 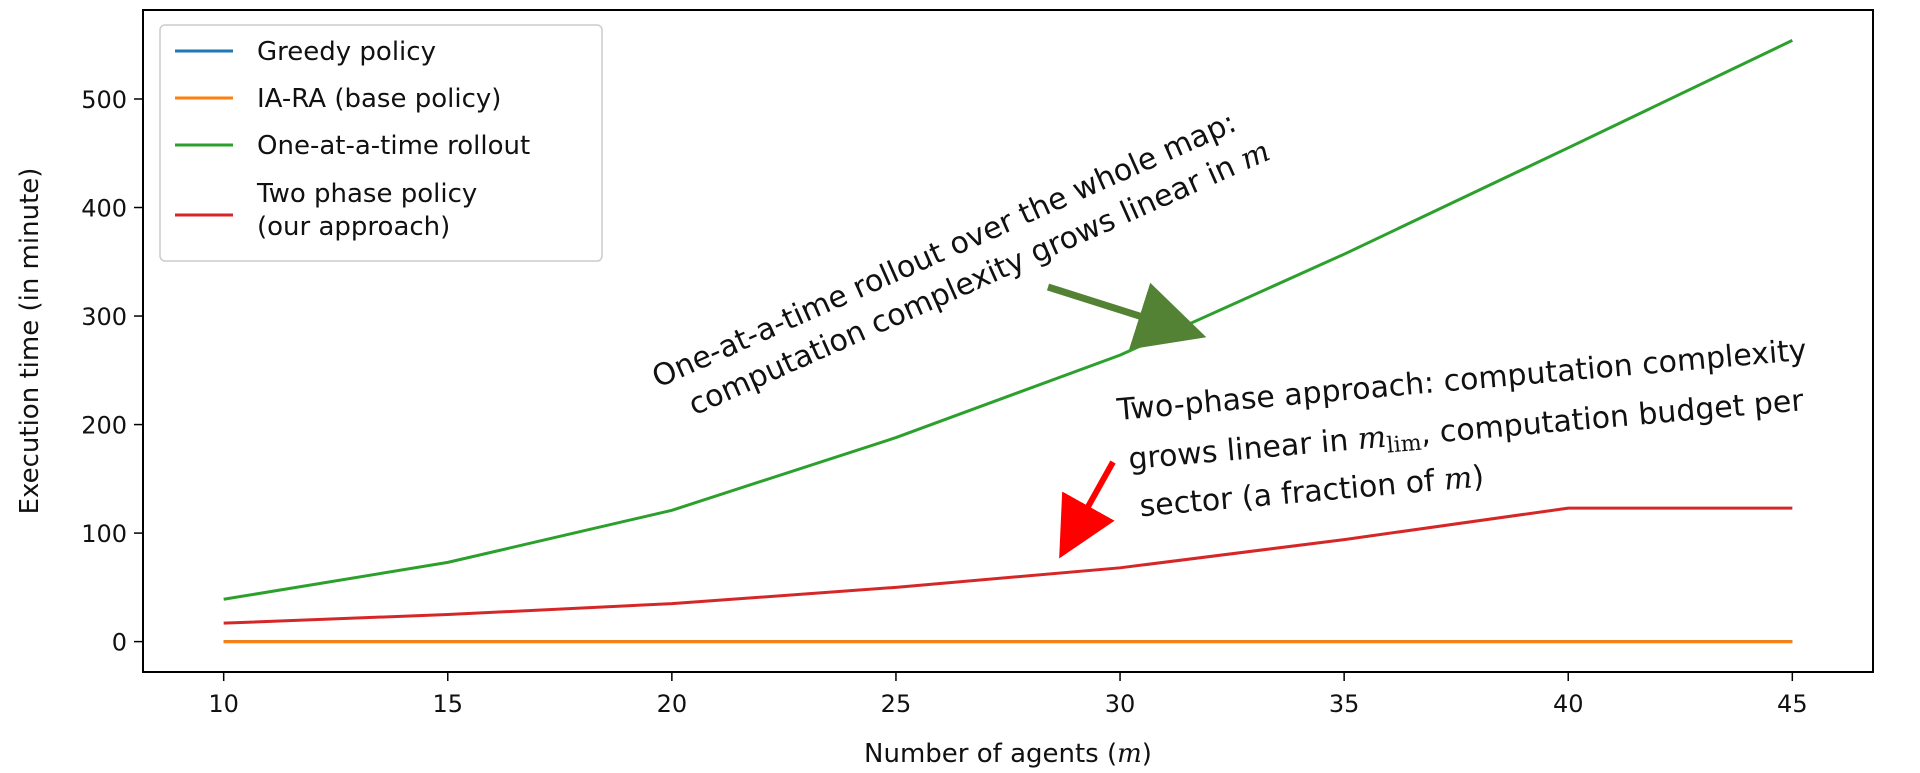 What do you see at coordinates (896, 704) in the screenshot?
I see `x-tick-label: 25` at bounding box center [896, 704].